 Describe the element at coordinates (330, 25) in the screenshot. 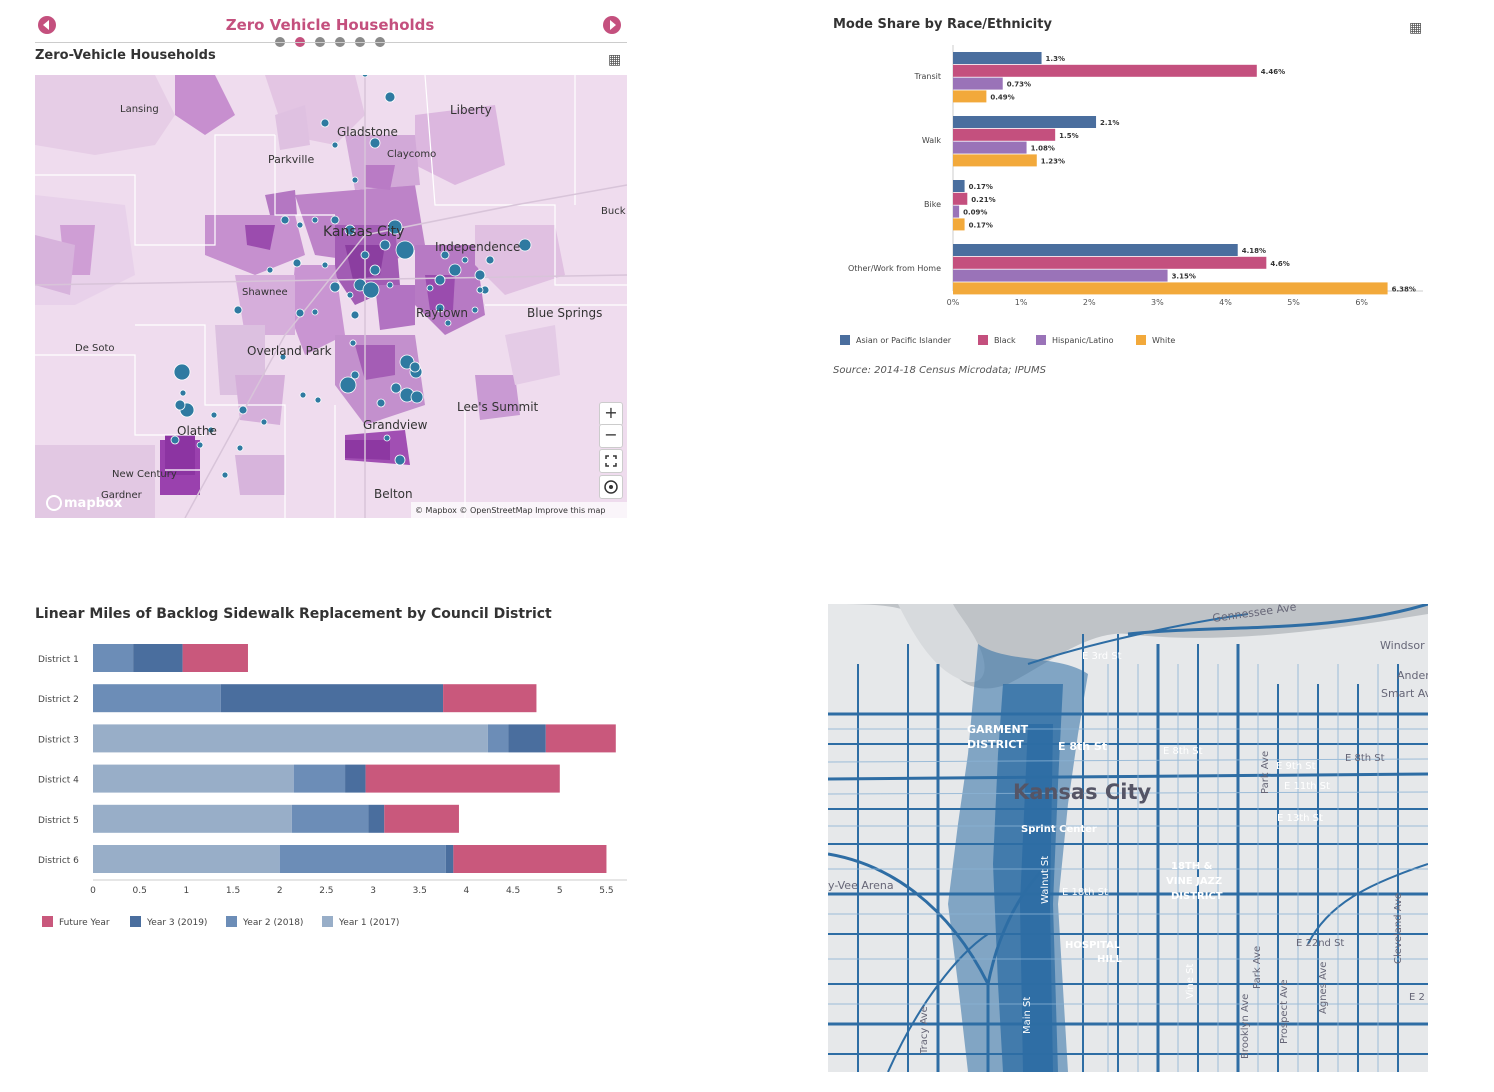

I see `carousel-title: Zero Vehicle Households` at that location.